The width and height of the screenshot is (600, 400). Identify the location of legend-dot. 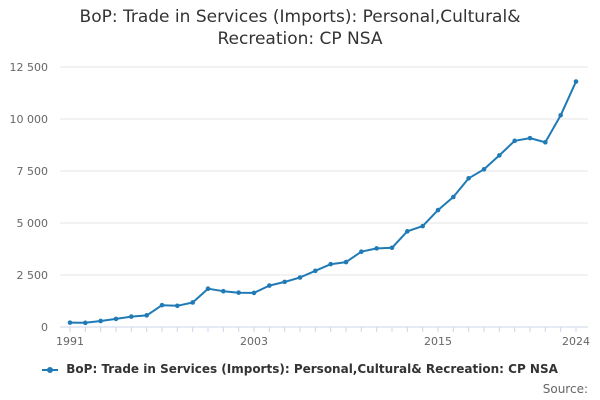
(50, 369).